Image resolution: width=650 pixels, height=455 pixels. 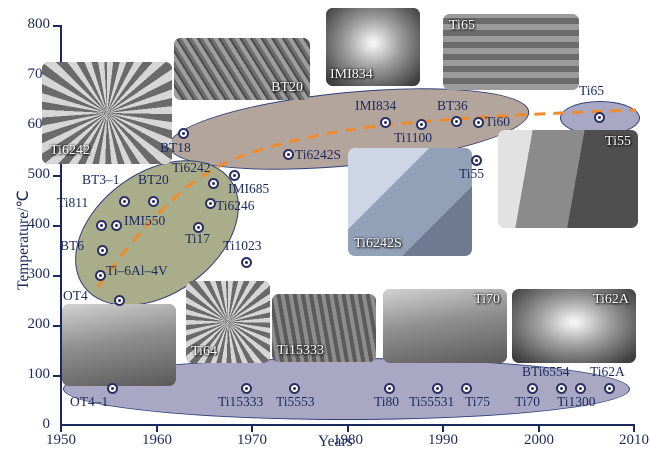 I want to click on photo-bladed-disk, so click(x=373, y=47).